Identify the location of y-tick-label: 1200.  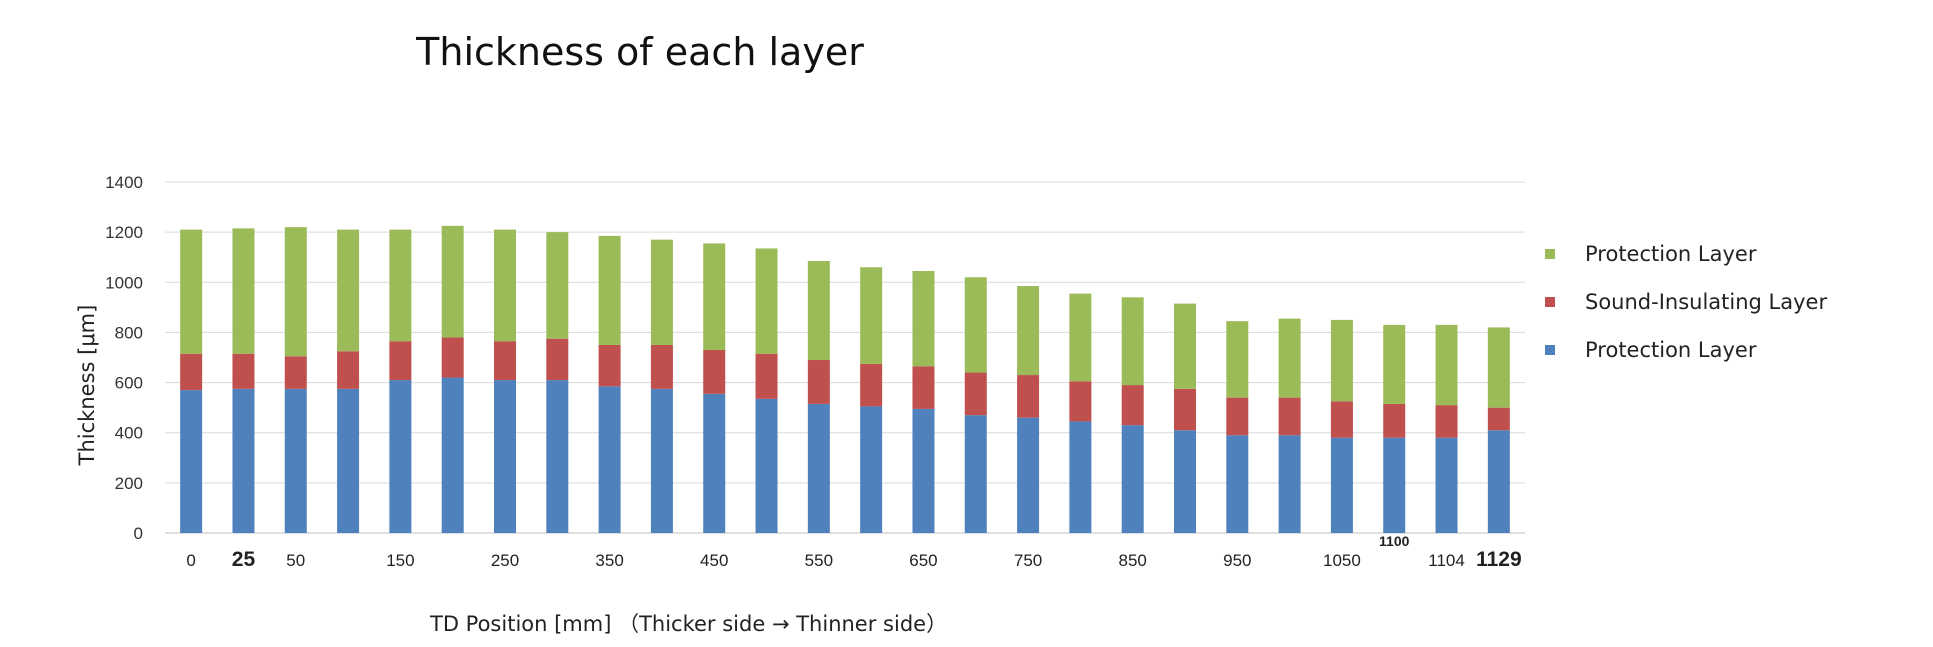
(124, 232).